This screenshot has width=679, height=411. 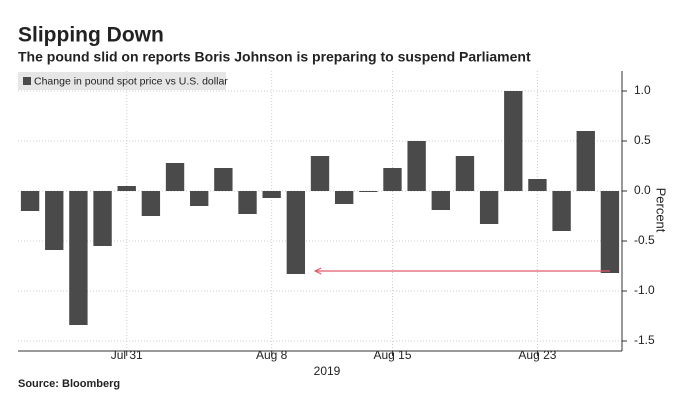 I want to click on y-tick-label: 0.0, so click(x=642, y=190).